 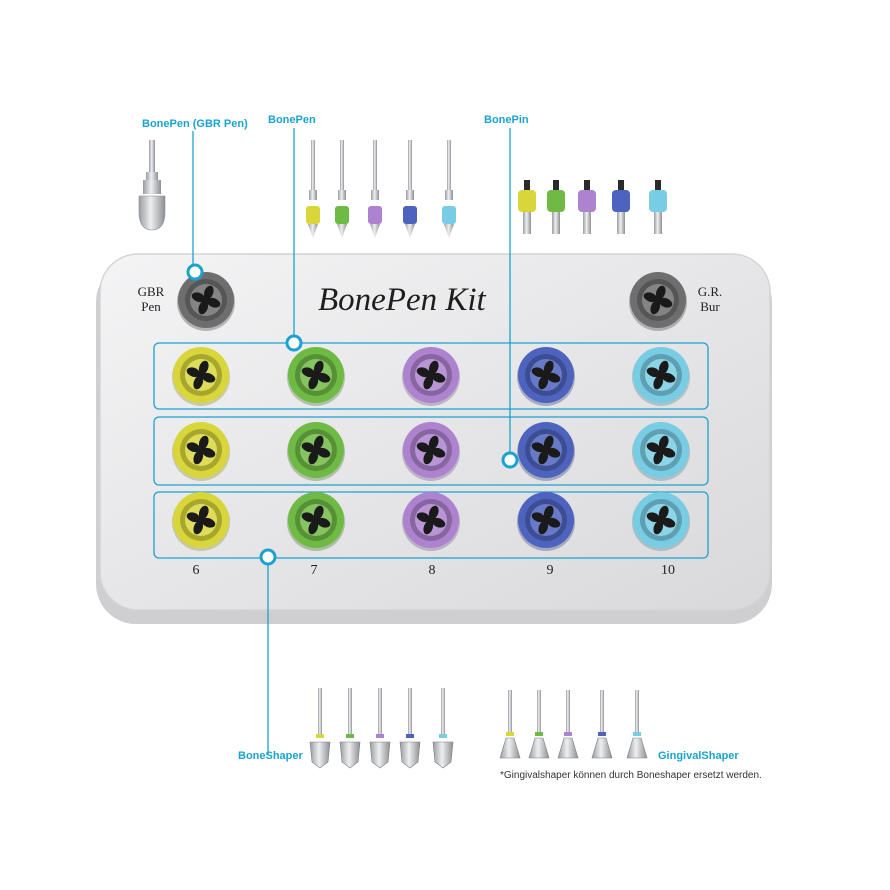 What do you see at coordinates (151, 299) in the screenshot?
I see `gbr-pen-slot-label: GBR Pen` at bounding box center [151, 299].